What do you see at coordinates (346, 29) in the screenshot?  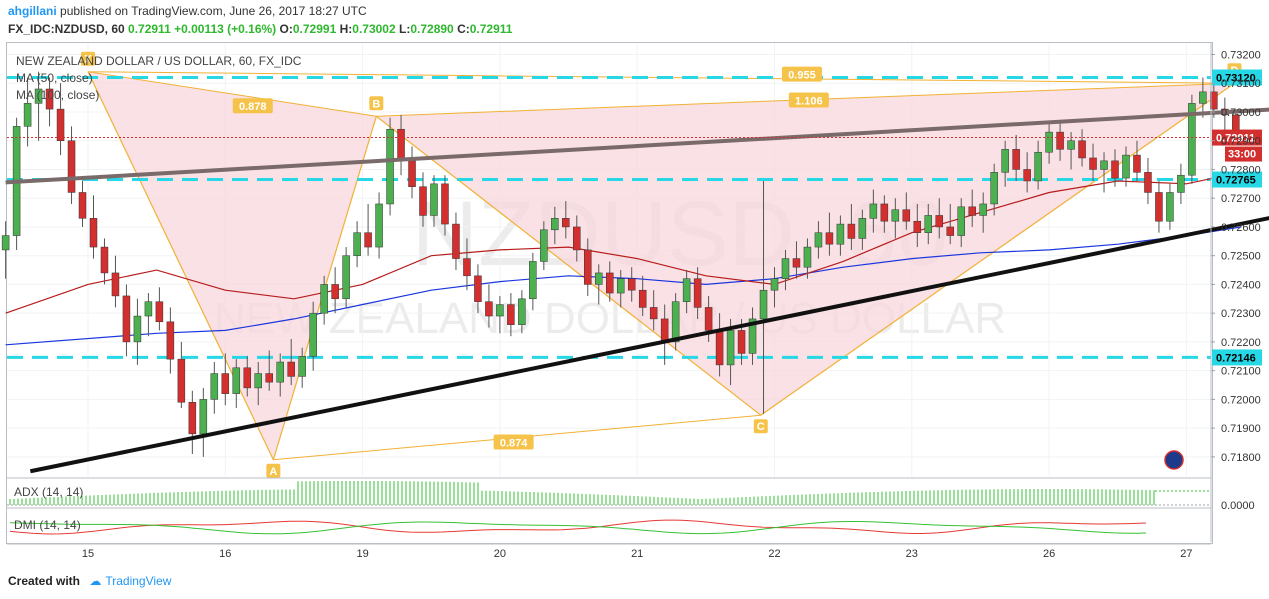 I see `high-label: H:` at bounding box center [346, 29].